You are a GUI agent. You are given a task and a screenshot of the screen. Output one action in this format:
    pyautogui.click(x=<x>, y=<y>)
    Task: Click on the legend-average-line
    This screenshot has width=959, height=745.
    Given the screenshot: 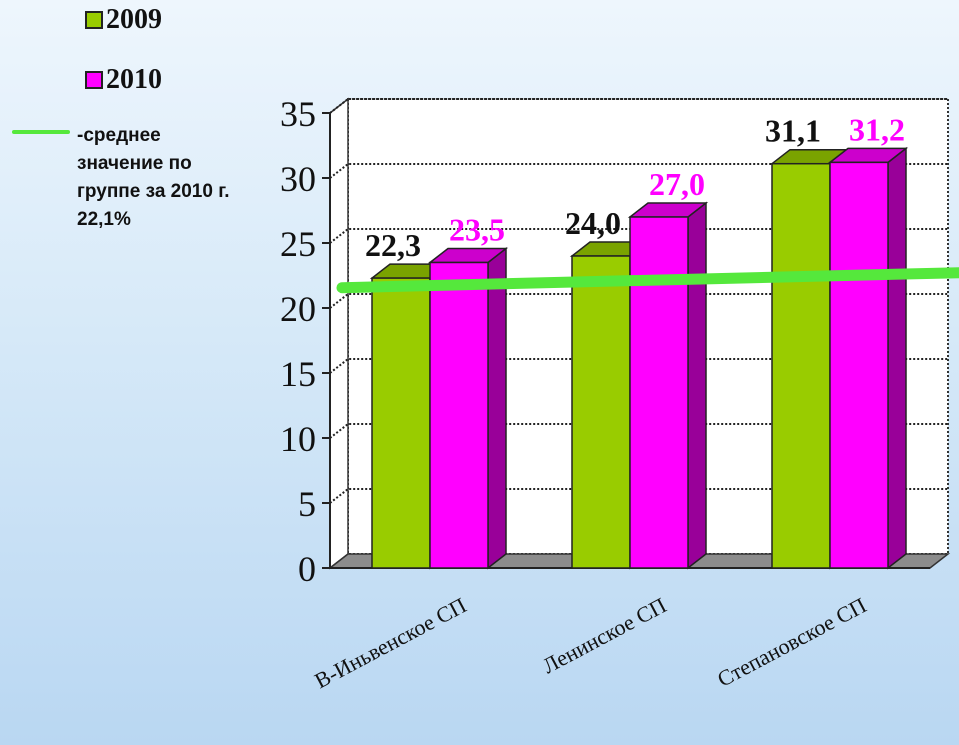 What is the action you would take?
    pyautogui.click(x=41, y=132)
    